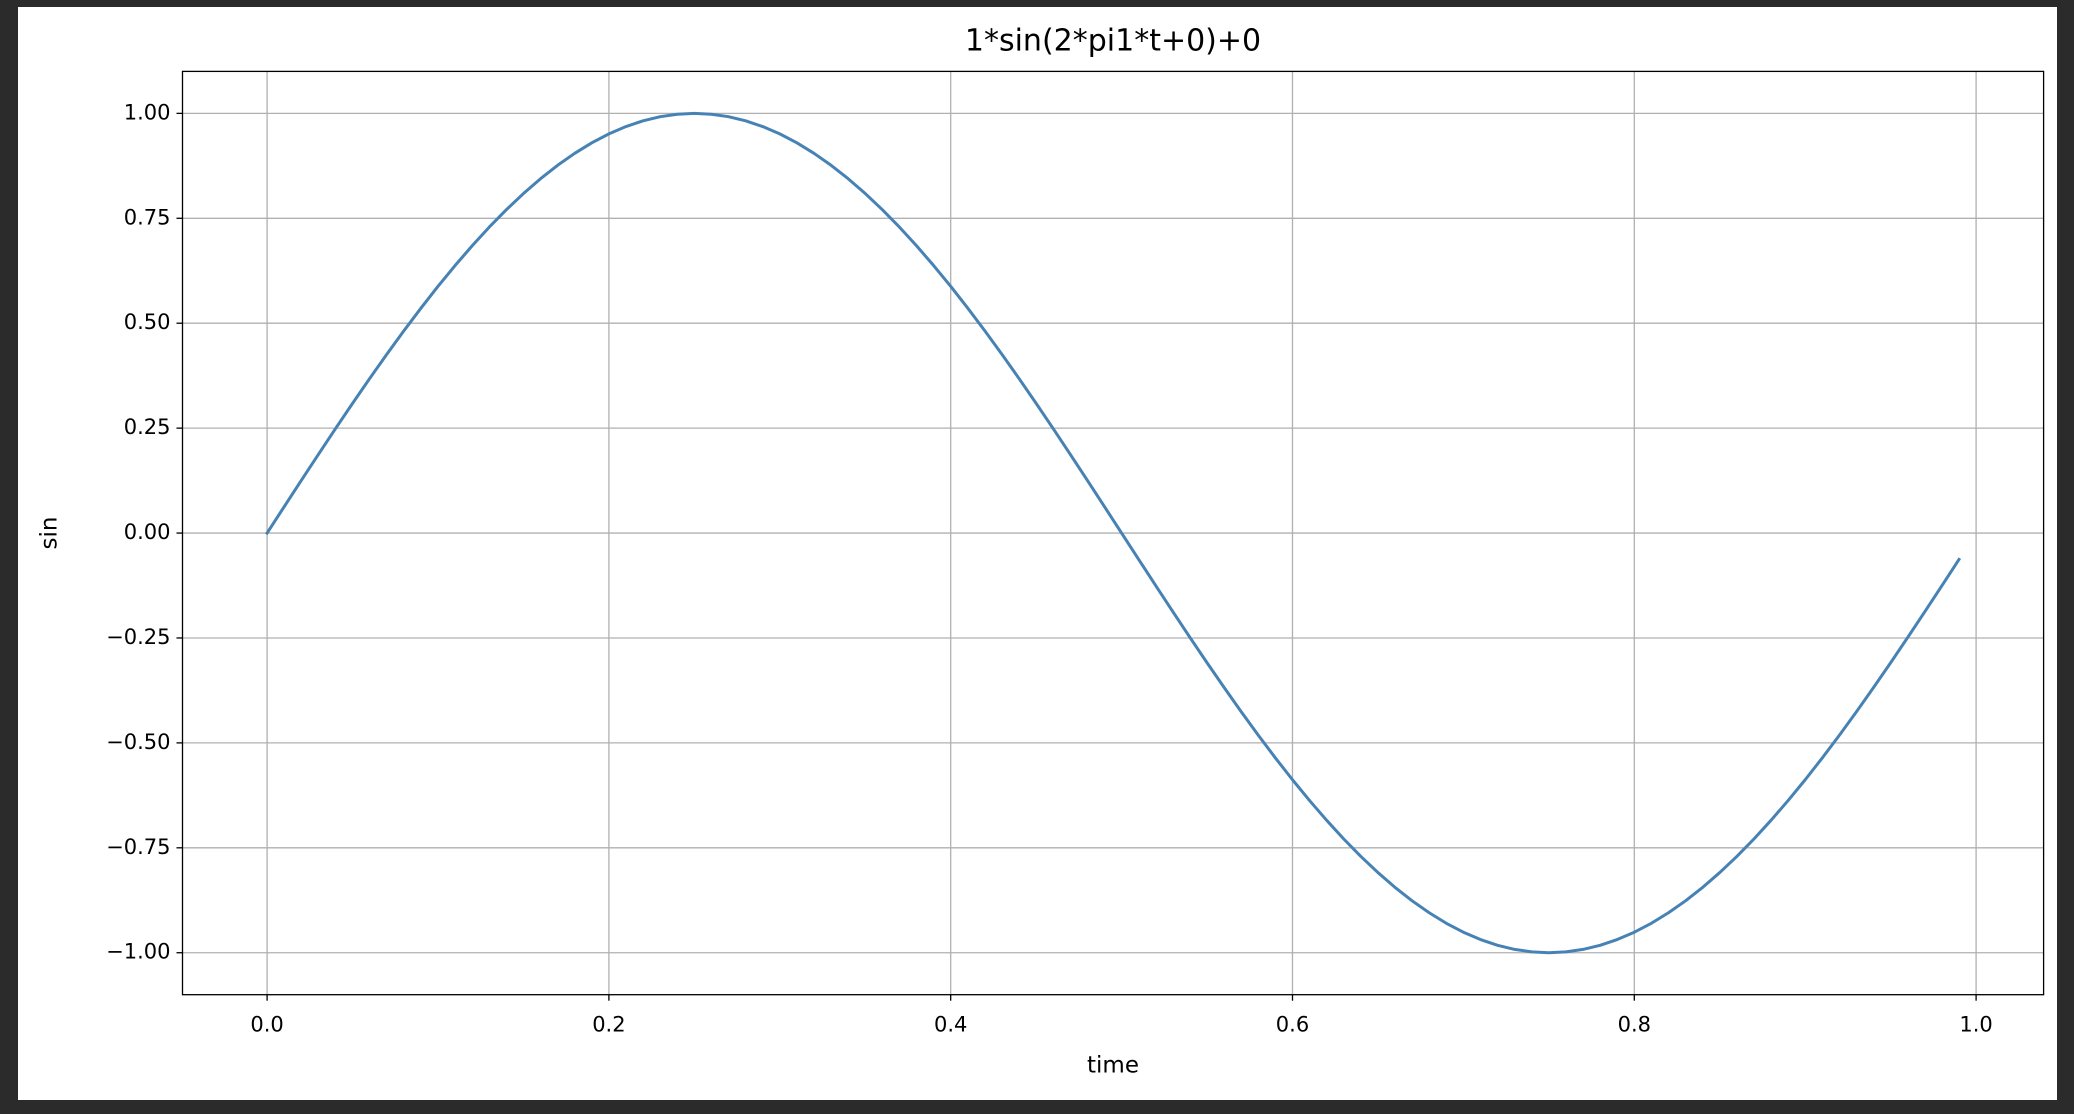 Image resolution: width=2074 pixels, height=1114 pixels. What do you see at coordinates (950, 1025) in the screenshot?
I see `x-tick-label: 0.4` at bounding box center [950, 1025].